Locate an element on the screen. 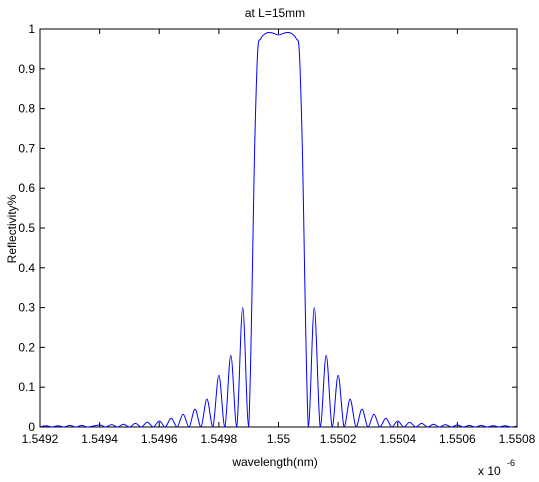  y-tick-label: 0.7 is located at coordinates (26, 148).